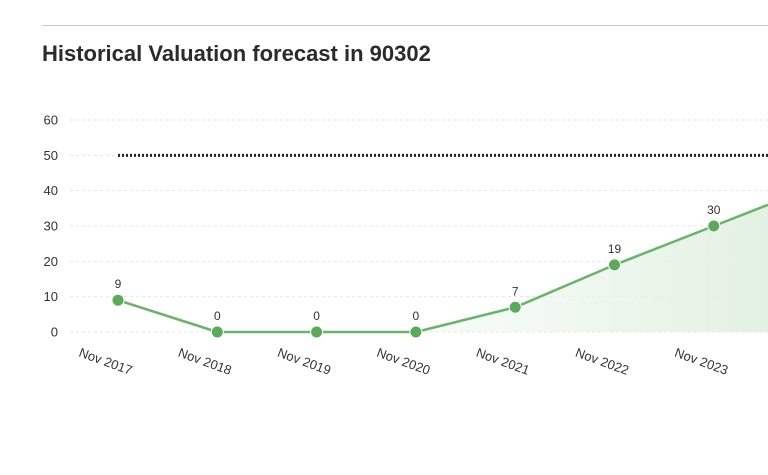  Describe the element at coordinates (515, 291) in the screenshot. I see `data-label: 7` at that location.